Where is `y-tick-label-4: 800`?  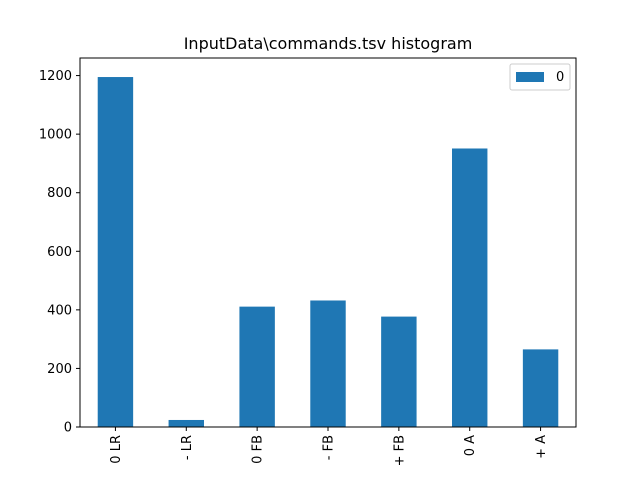
y-tick-label-4: 800 is located at coordinates (59, 193).